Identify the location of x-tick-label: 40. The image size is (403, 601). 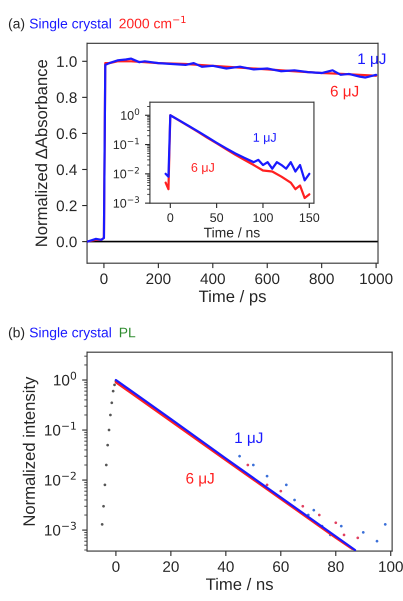
(226, 566).